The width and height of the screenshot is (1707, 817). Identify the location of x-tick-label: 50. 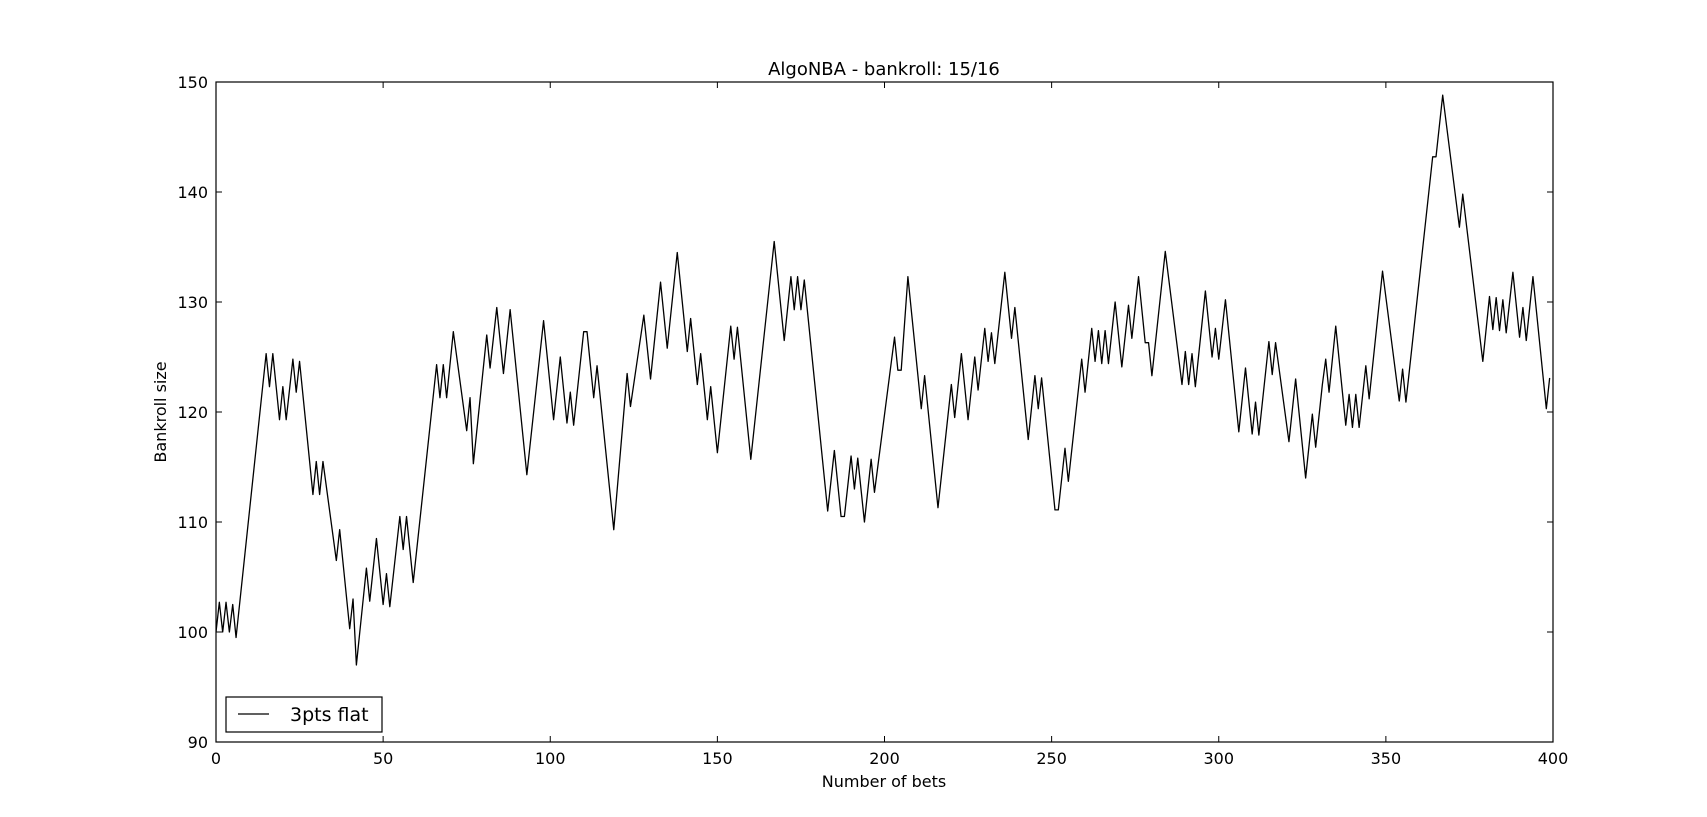
(383, 758).